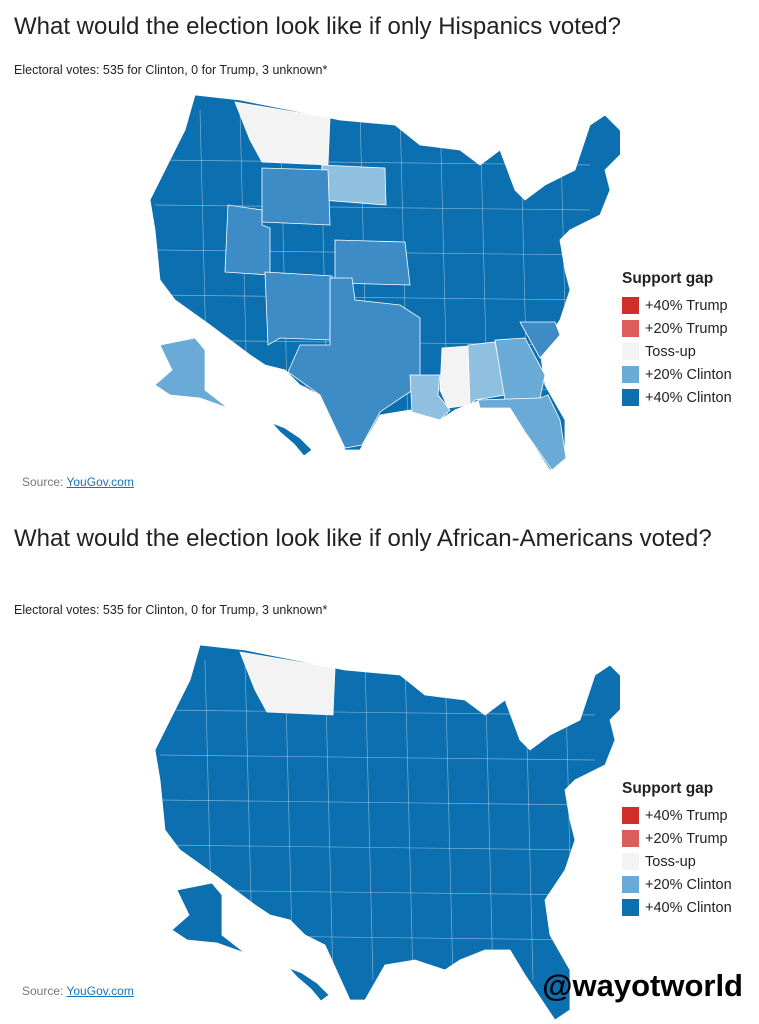  What do you see at coordinates (520, 369) in the screenshot?
I see `state-georgia` at bounding box center [520, 369].